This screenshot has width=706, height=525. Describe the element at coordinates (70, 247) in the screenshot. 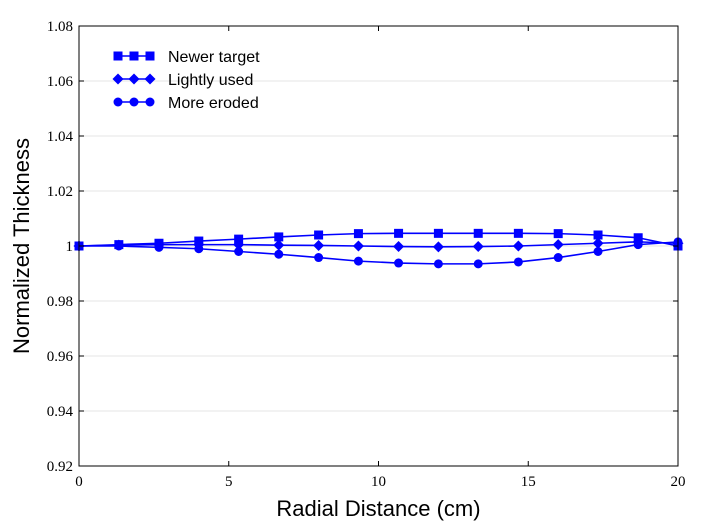

I see `y-tick-label: 1` at that location.